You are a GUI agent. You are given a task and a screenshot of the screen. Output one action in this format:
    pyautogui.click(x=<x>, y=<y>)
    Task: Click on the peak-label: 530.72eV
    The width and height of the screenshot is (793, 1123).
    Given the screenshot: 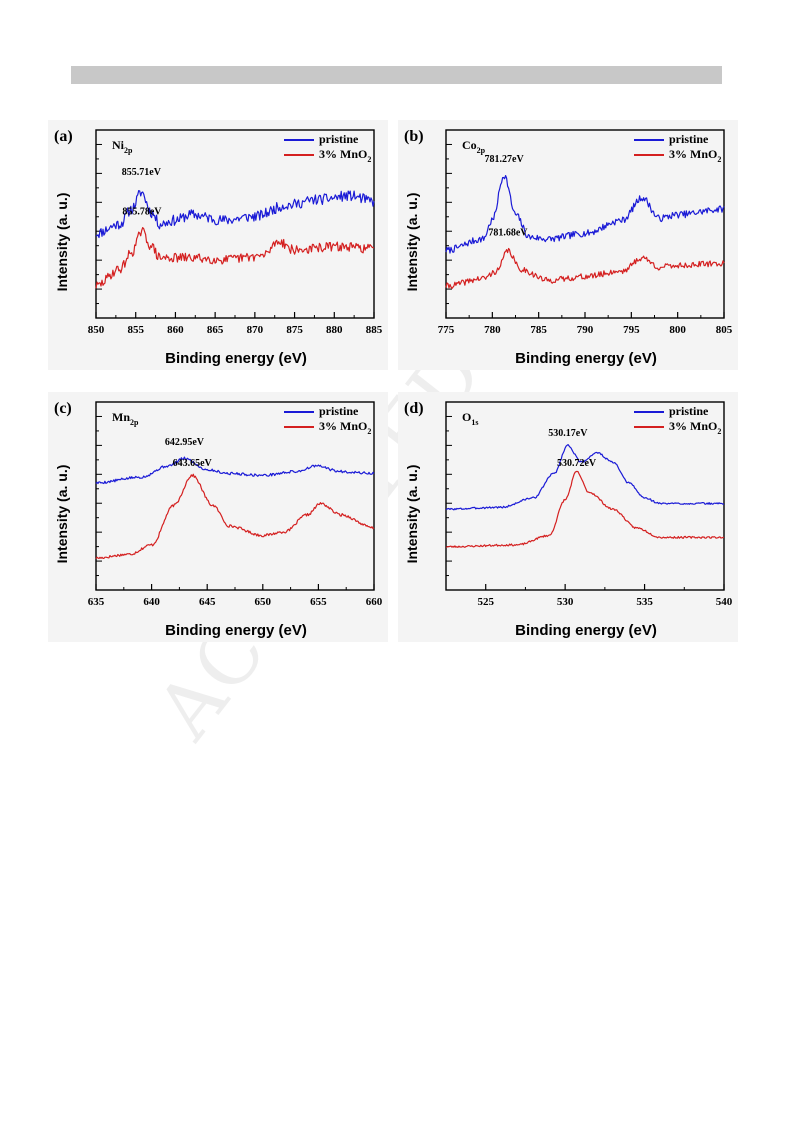 What is the action you would take?
    pyautogui.click(x=577, y=463)
    